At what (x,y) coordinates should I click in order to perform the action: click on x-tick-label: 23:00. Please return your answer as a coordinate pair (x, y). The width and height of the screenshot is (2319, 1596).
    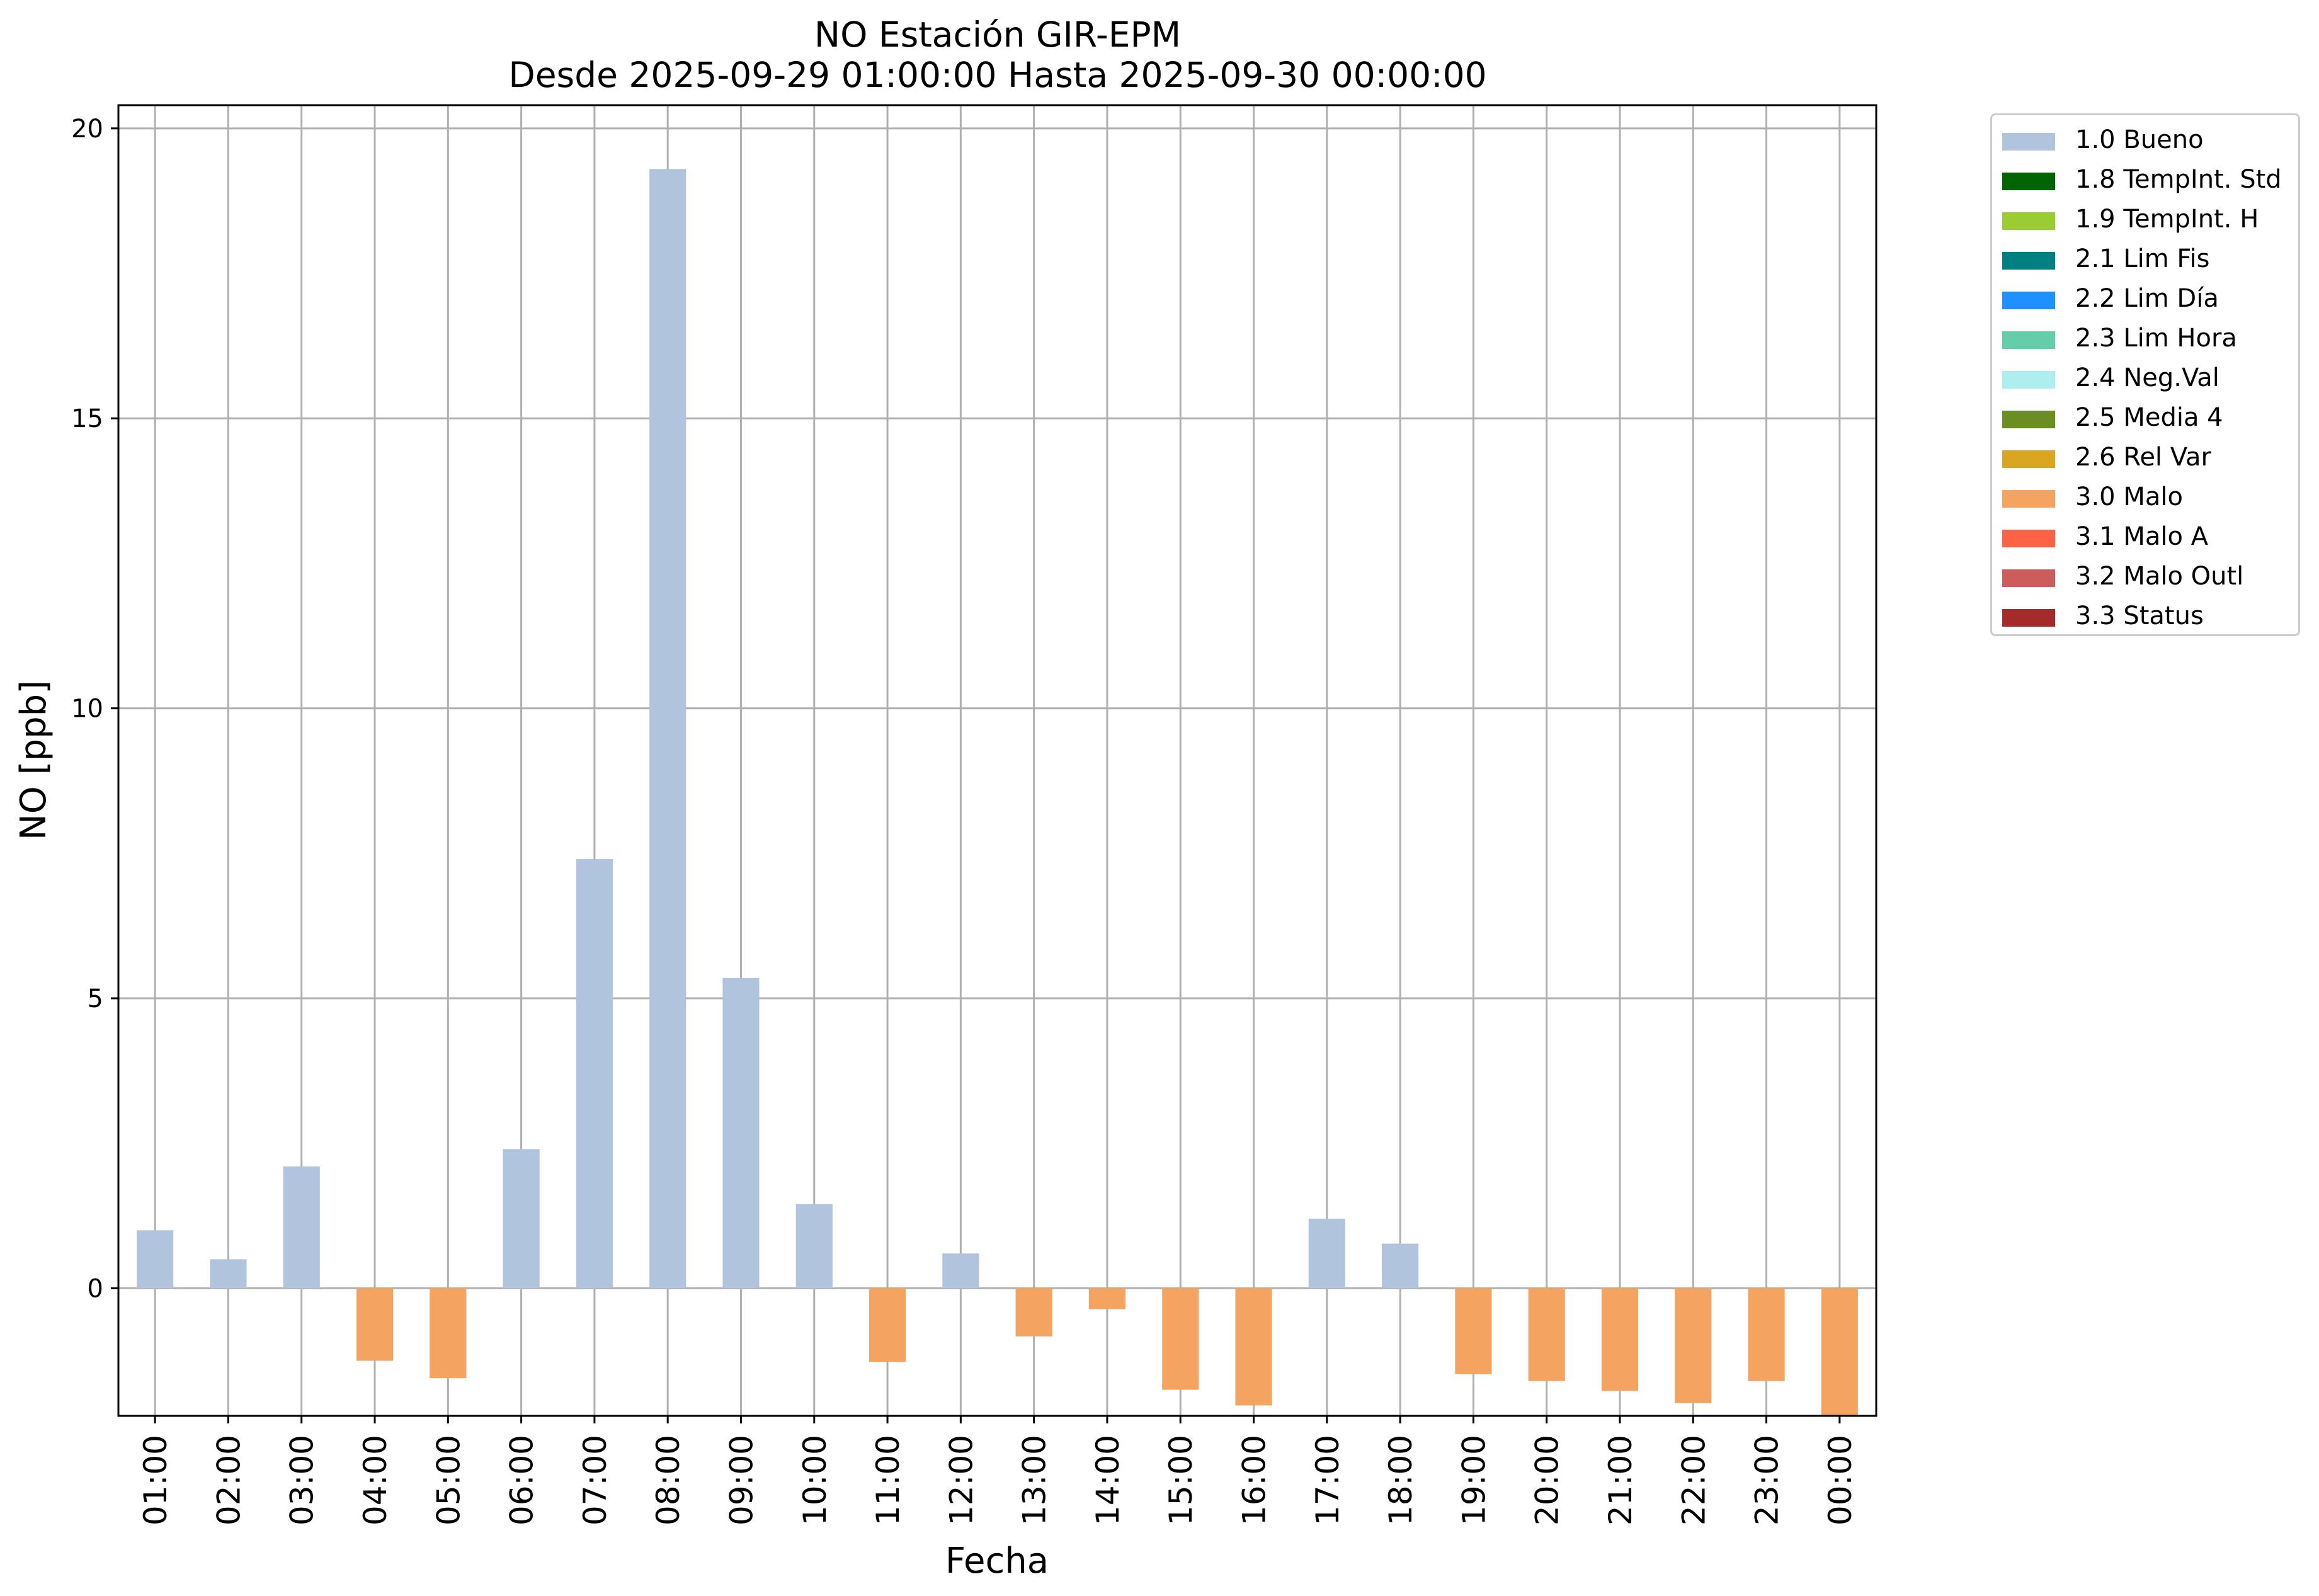
    Looking at the image, I should click on (1767, 1480).